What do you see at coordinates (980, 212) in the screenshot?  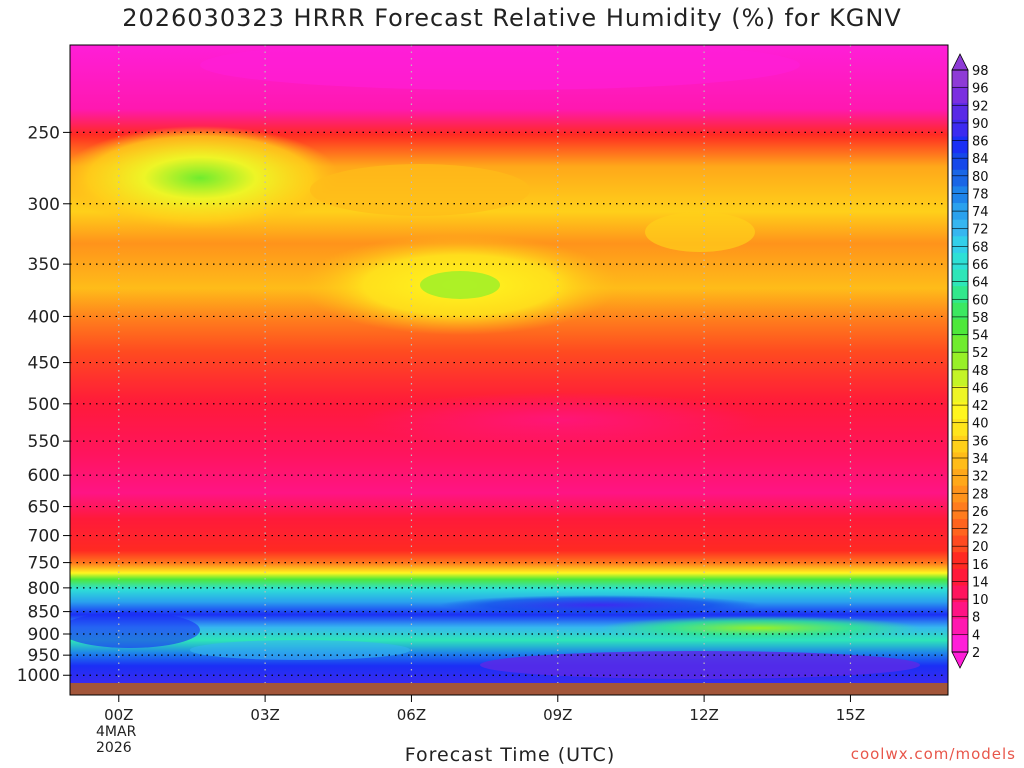 I see `colorbar-label: 74` at bounding box center [980, 212].